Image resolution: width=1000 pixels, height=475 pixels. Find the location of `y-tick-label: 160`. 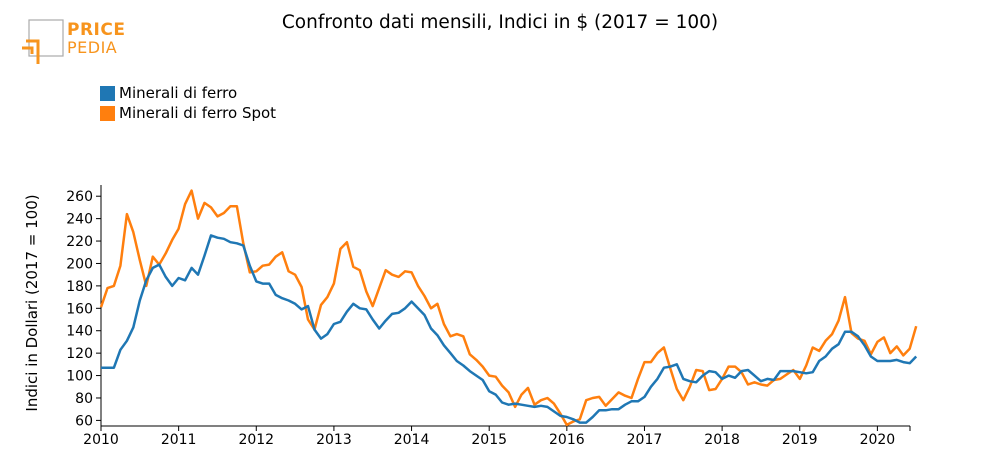

y-tick-label: 160 is located at coordinates (79, 309).